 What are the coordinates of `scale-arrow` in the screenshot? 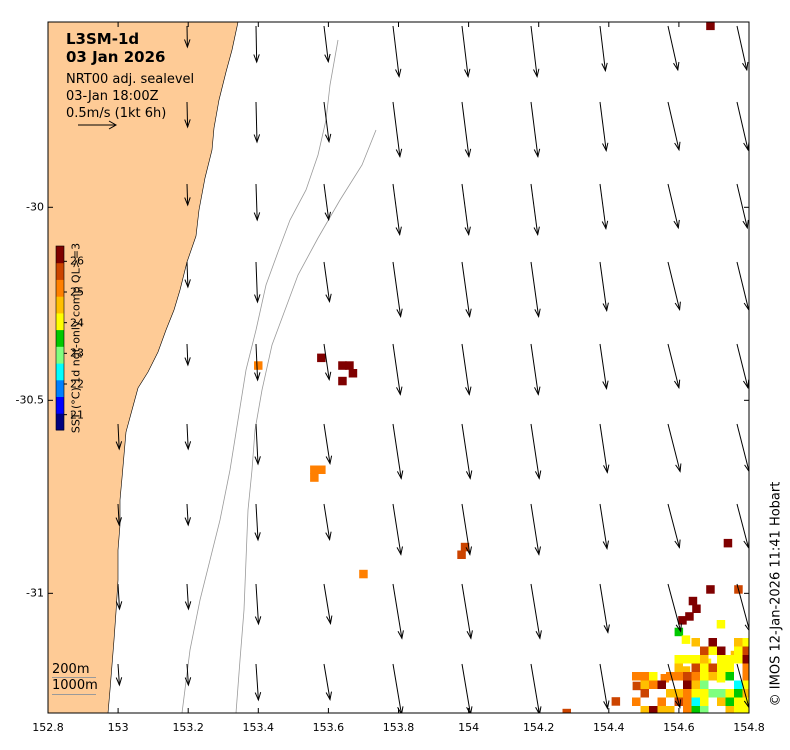 It's located at (98, 125).